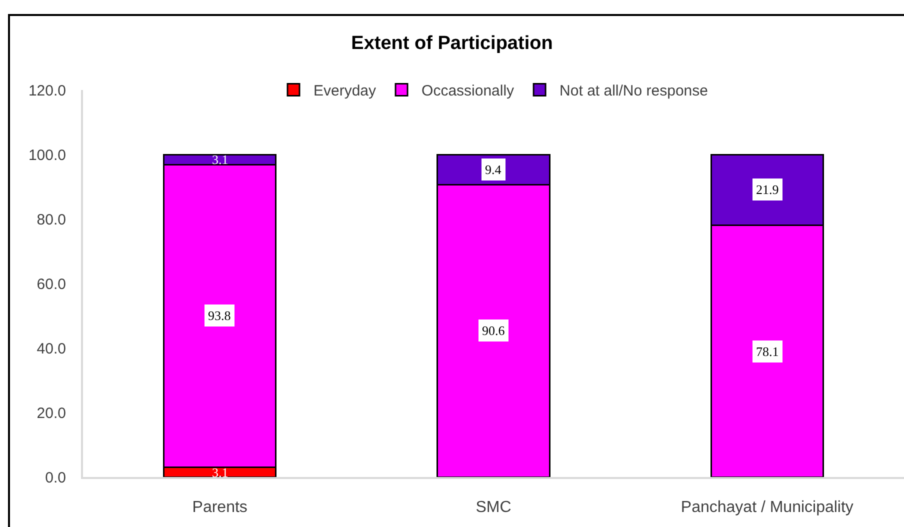 This screenshot has height=527, width=904. What do you see at coordinates (767, 507) in the screenshot?
I see `x-tick-label: Panchayat / Municipality` at bounding box center [767, 507].